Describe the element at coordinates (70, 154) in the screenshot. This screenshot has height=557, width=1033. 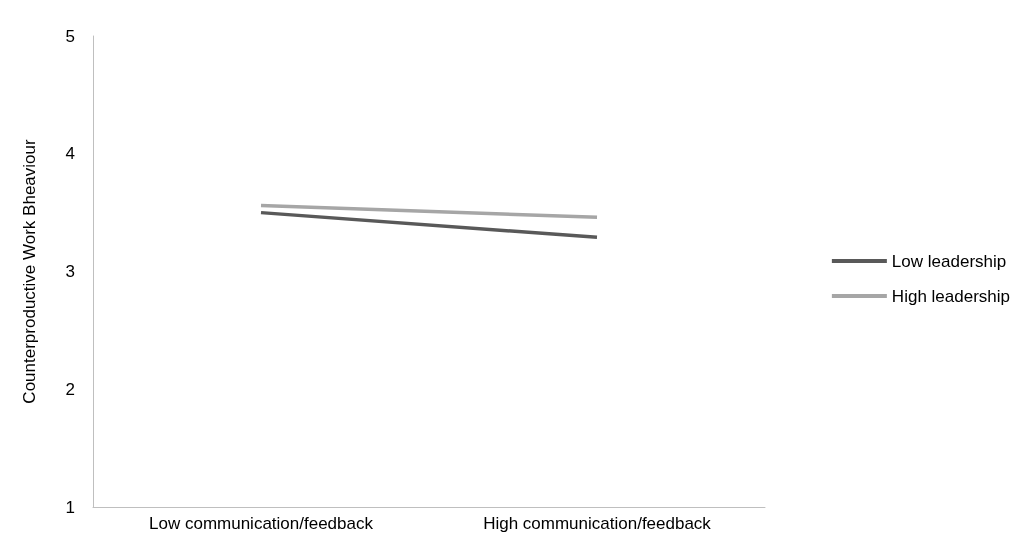
I see `y-tick-label: 4` at that location.